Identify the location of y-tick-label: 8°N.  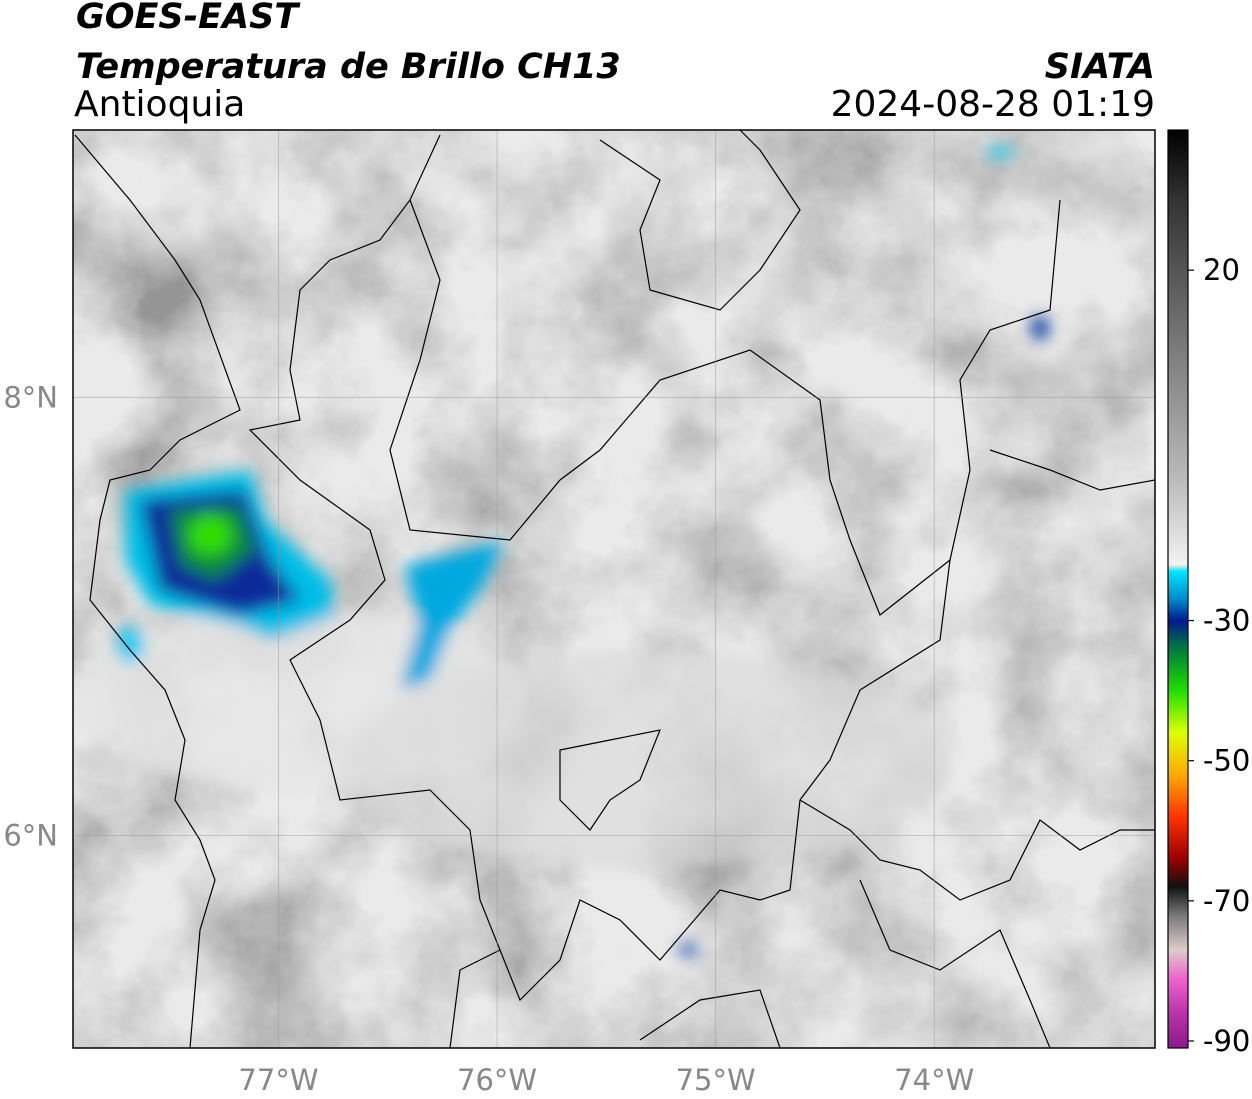
(30, 397).